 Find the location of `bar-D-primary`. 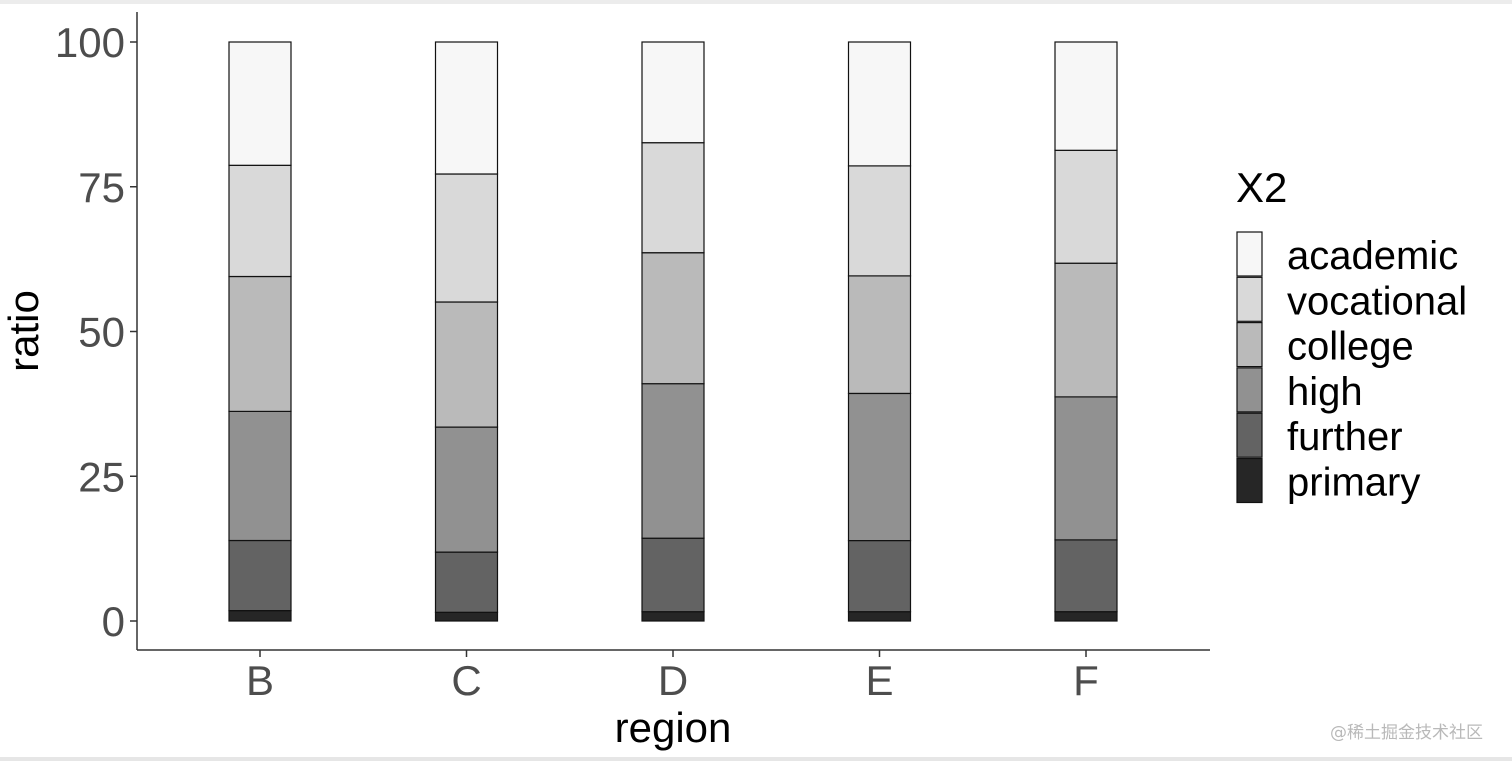

bar-D-primary is located at coordinates (673, 616).